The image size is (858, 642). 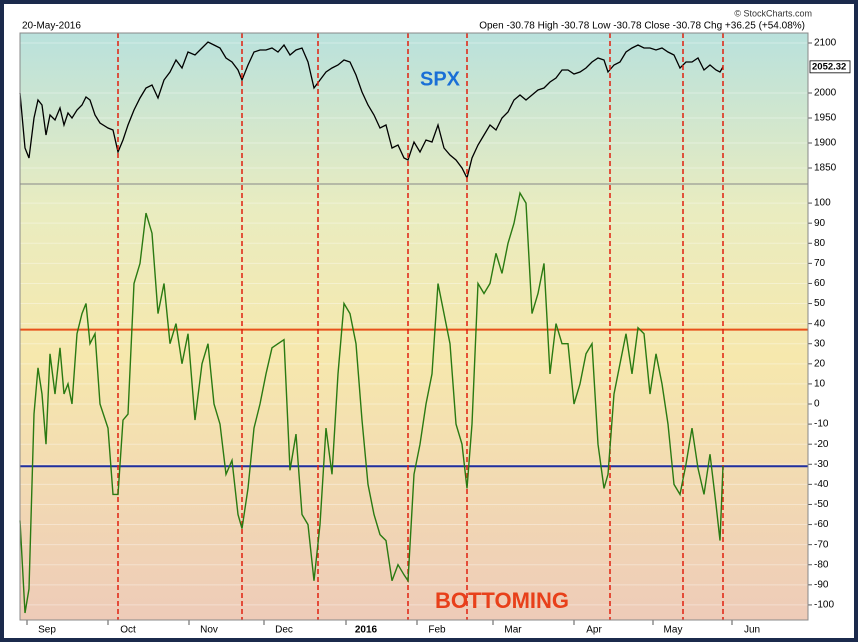 What do you see at coordinates (825, 43) in the screenshot?
I see `y-tick-label: 2100` at bounding box center [825, 43].